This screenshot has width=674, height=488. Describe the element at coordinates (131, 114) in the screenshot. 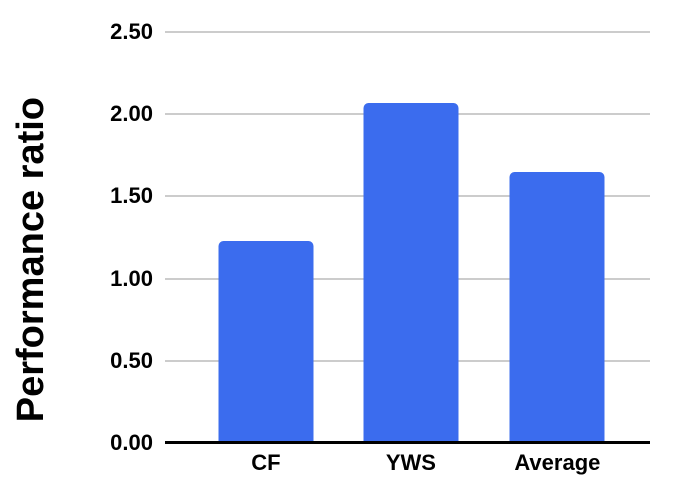

I see `y-tick-label: 2.00` at that location.